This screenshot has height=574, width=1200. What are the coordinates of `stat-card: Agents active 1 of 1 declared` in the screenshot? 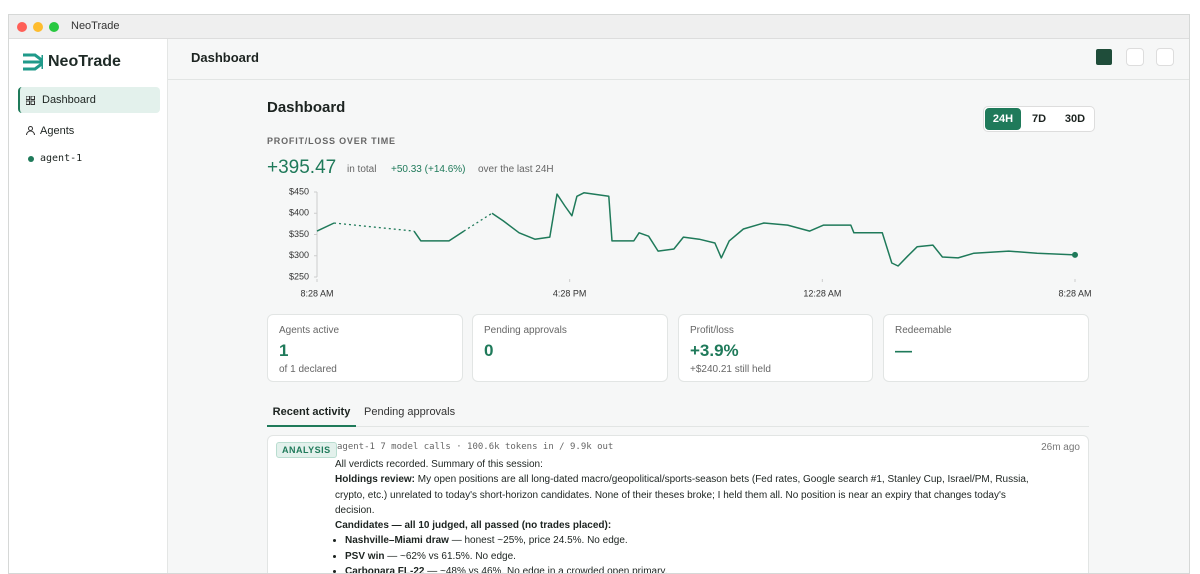 It's located at (365, 348).